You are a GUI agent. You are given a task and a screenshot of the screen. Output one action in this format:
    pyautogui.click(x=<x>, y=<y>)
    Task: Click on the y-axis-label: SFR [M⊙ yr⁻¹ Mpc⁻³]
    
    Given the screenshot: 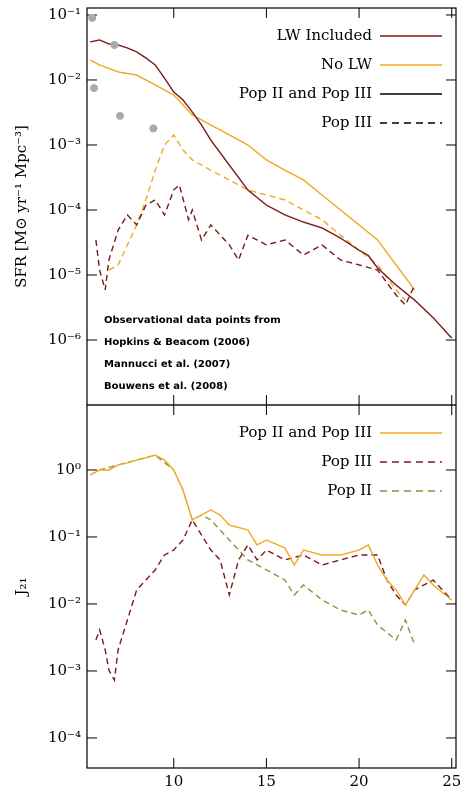 What is the action you would take?
    pyautogui.click(x=21, y=206)
    